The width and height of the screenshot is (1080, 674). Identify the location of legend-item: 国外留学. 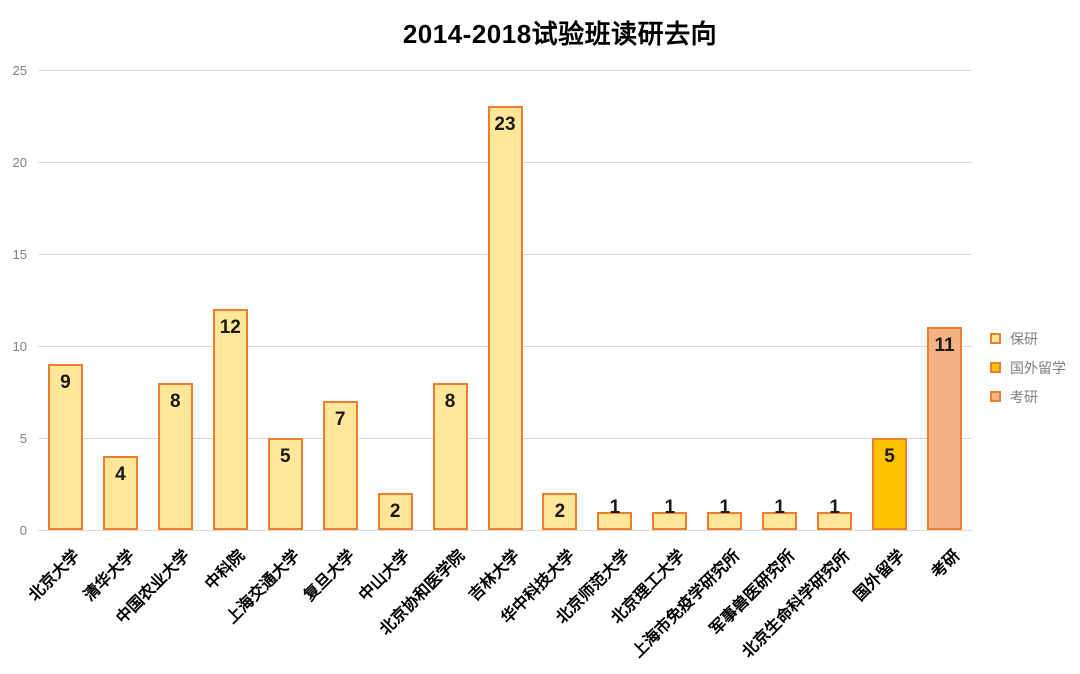
(1028, 367).